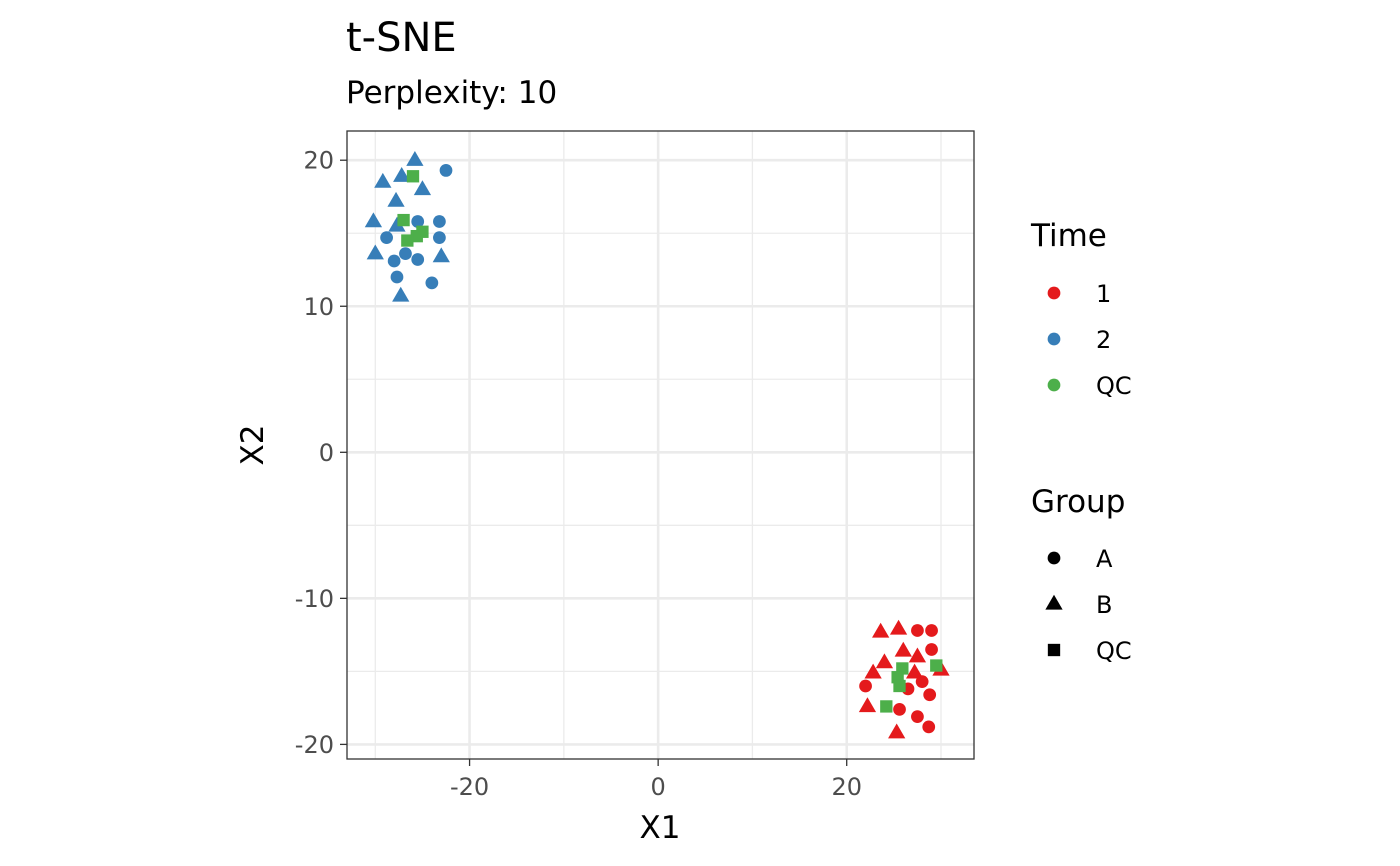  What do you see at coordinates (660, 828) in the screenshot?
I see `x-axis-title: X1` at bounding box center [660, 828].